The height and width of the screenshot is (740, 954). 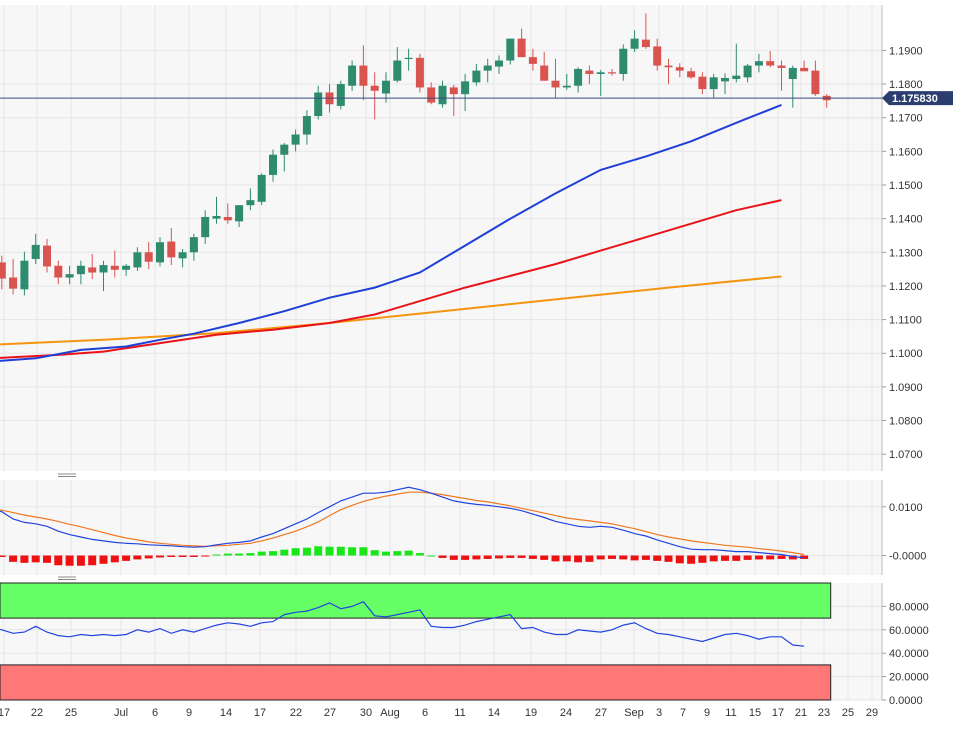 What do you see at coordinates (906, 119) in the screenshot?
I see `y-tick-label: 1.1700` at bounding box center [906, 119].